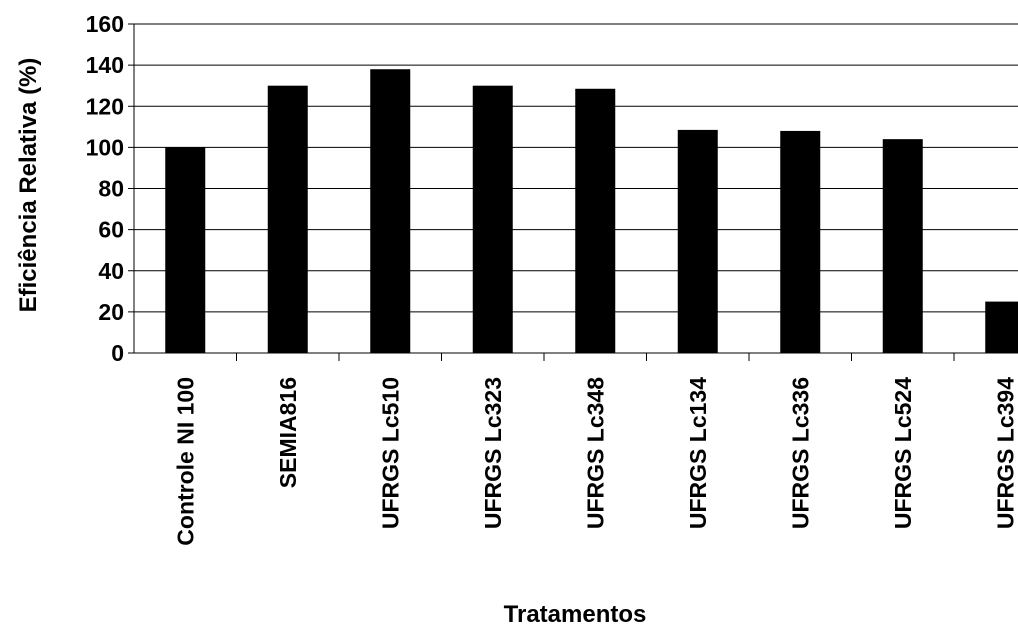 Image resolution: width=1018 pixels, height=627 pixels. Describe the element at coordinates (698, 453) in the screenshot. I see `x-tick-label: UFRGS Lc134` at that location.